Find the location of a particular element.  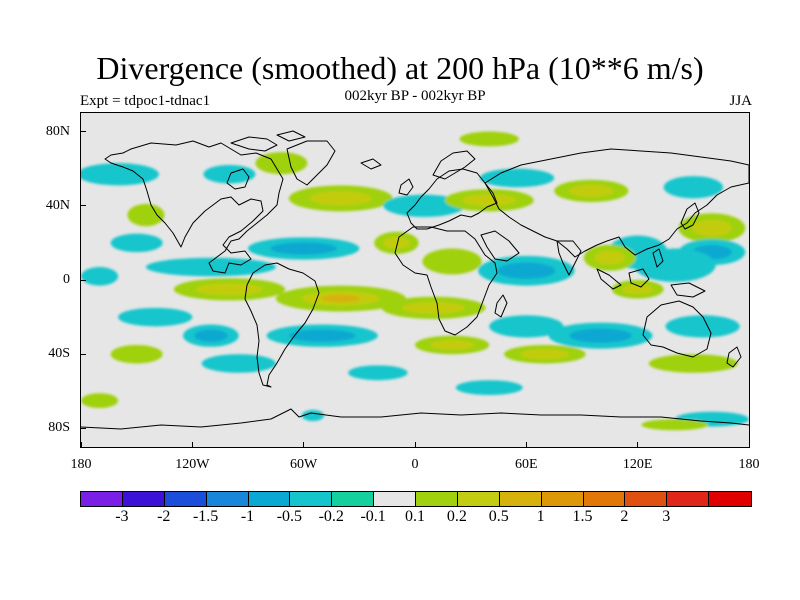

colorbar-label: 0.1 is located at coordinates (415, 516).